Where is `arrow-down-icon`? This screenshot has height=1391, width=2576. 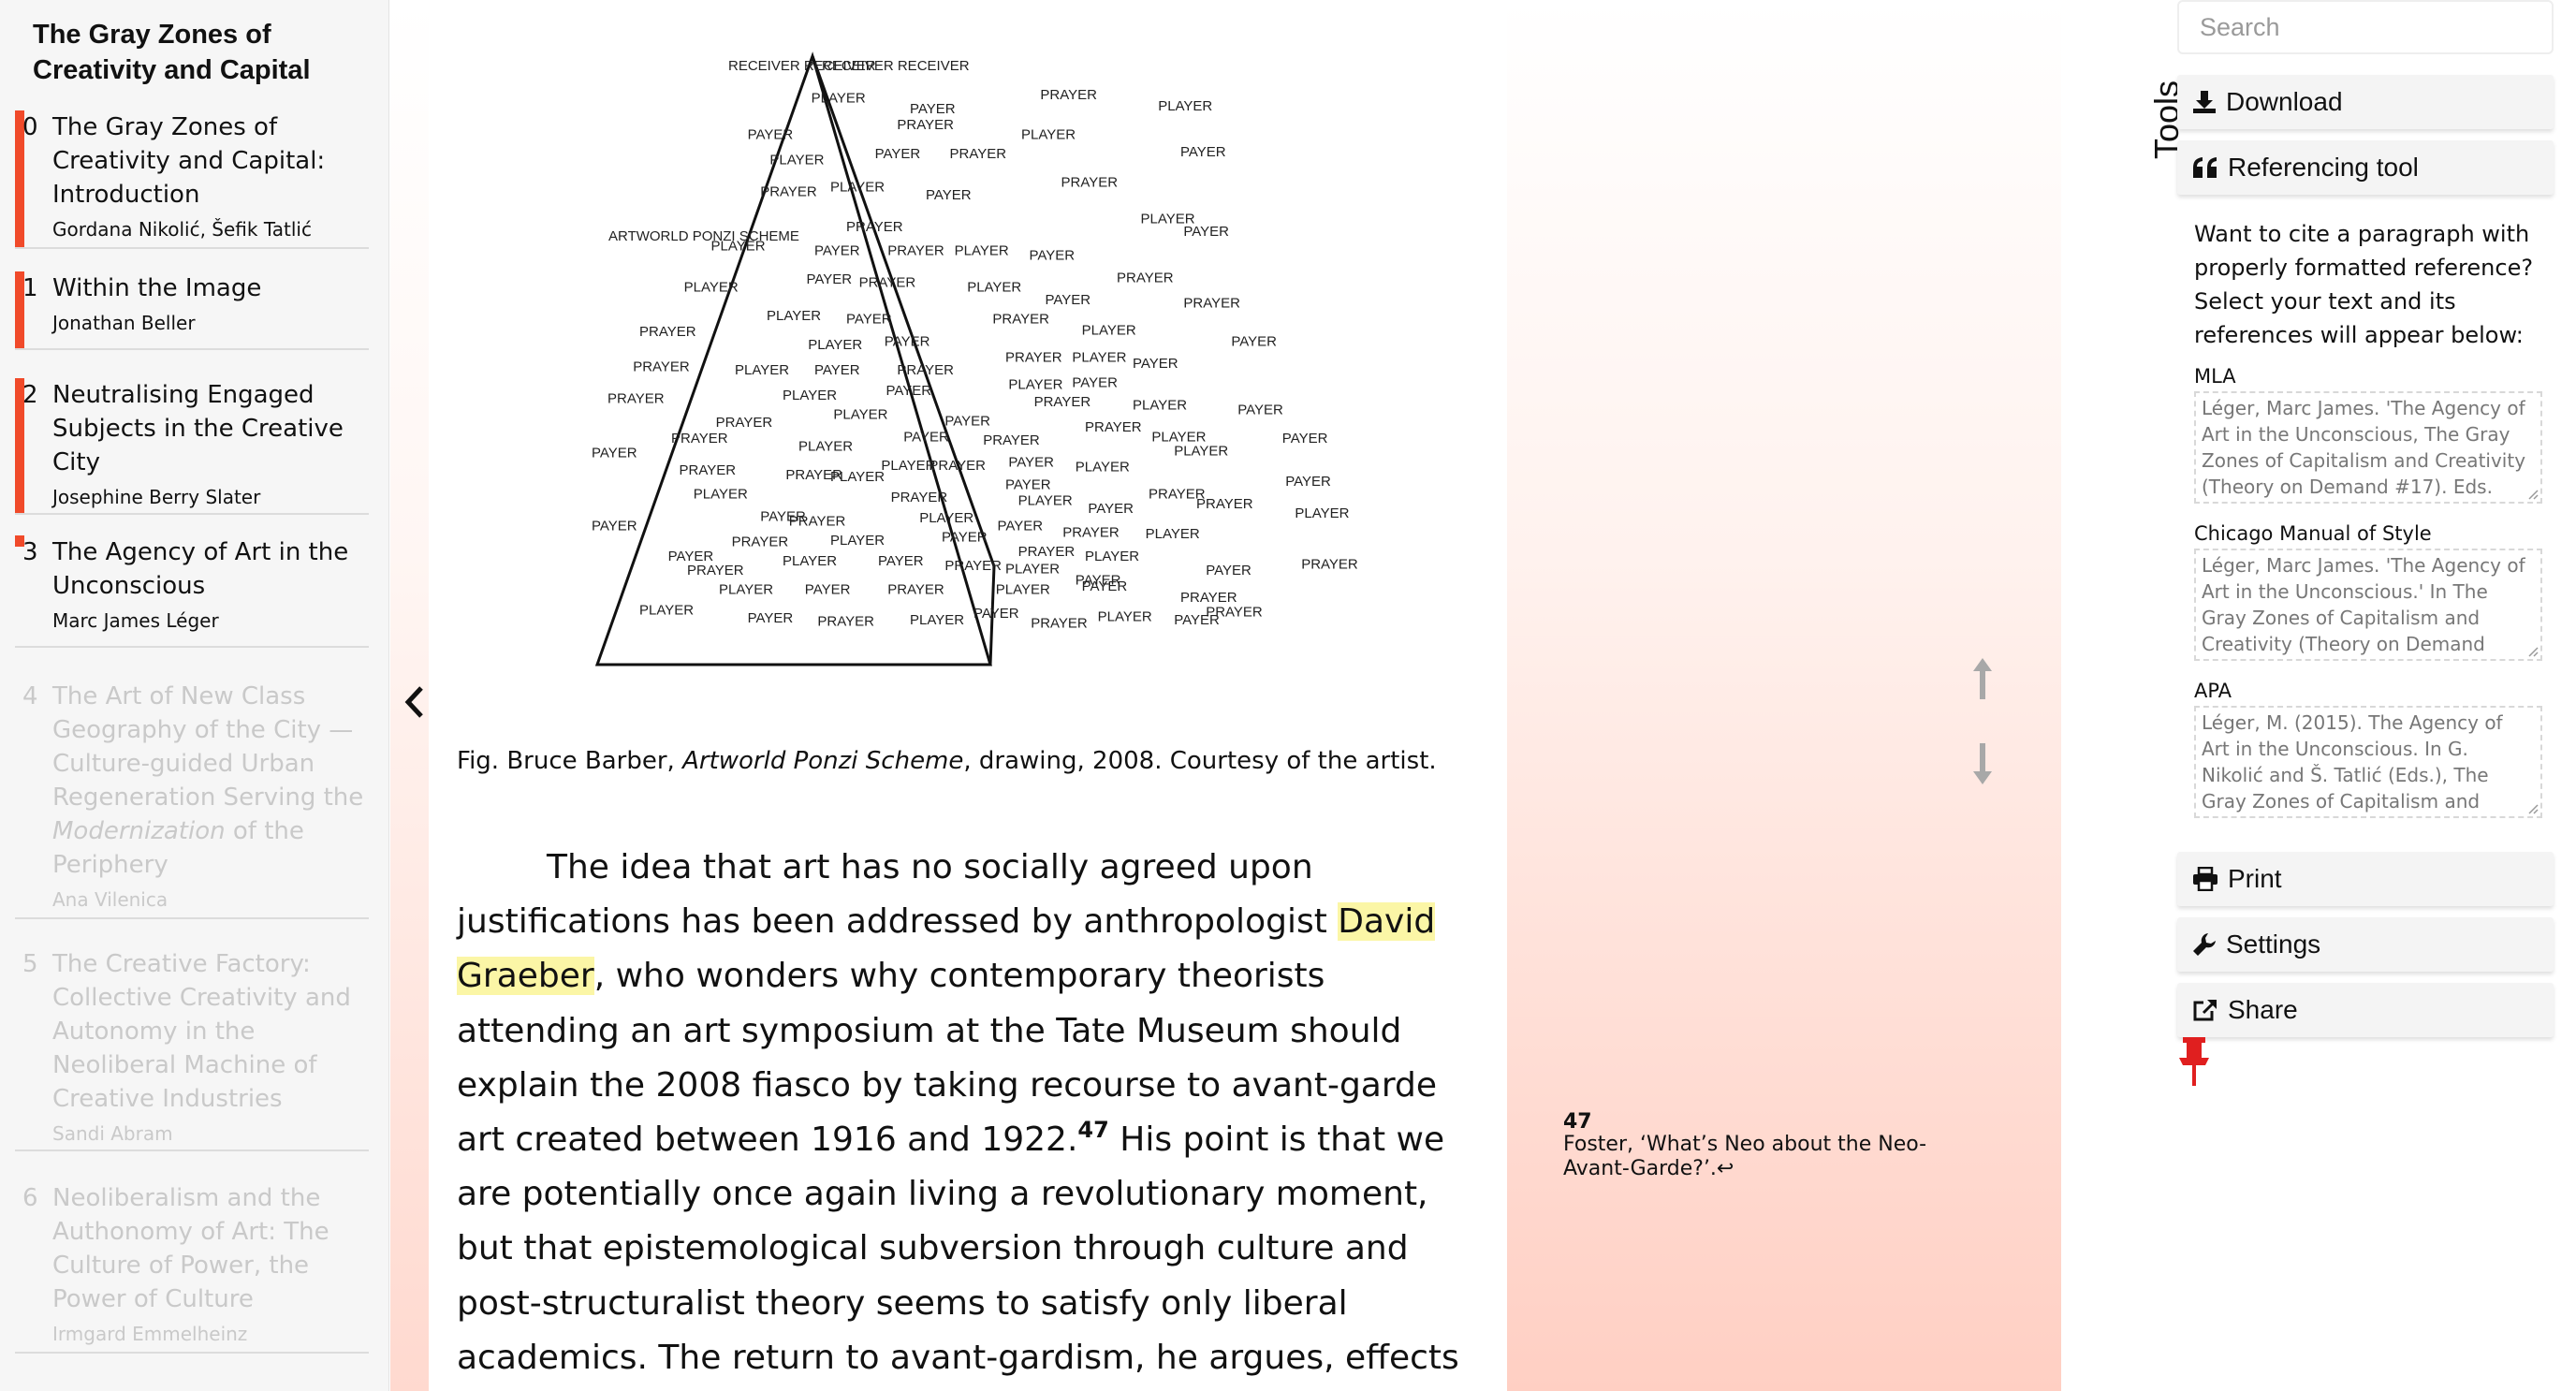 arrow-down-icon is located at coordinates (1982, 763).